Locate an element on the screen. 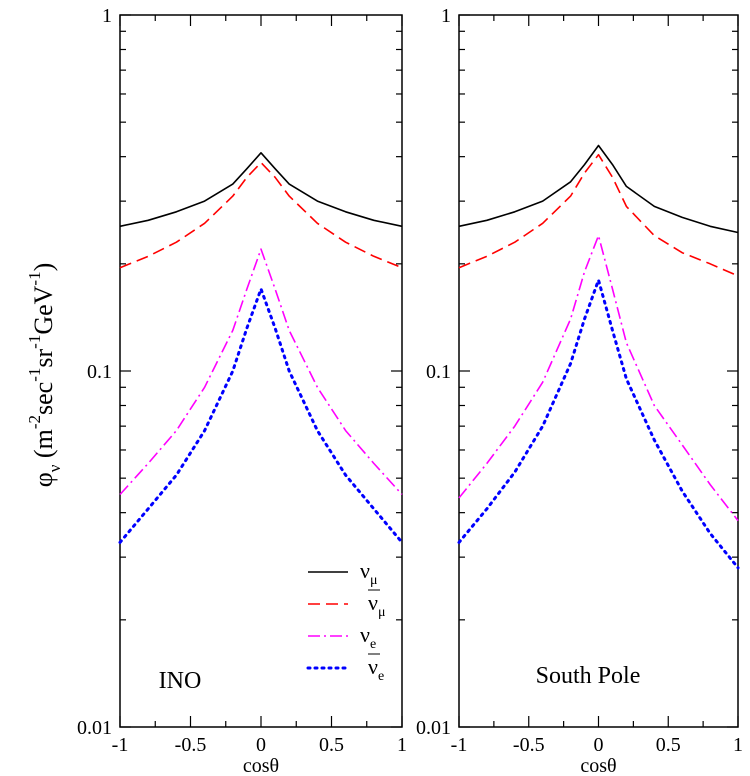 The width and height of the screenshot is (750, 776). y-axis-label-exp3: -1 is located at coordinates (34, 342).